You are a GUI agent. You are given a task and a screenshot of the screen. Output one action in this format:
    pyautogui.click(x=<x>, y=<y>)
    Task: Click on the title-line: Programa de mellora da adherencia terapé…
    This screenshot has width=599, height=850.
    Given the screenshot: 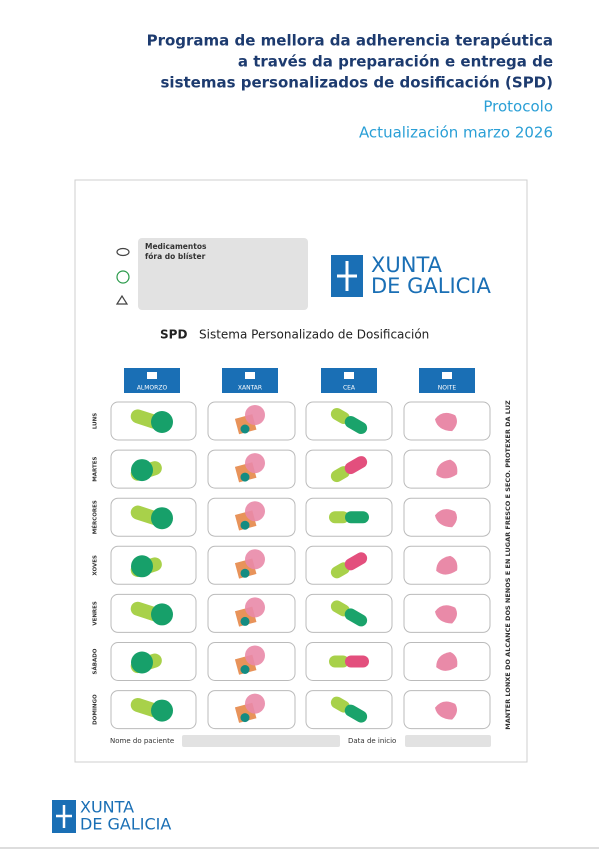 What is the action you would take?
    pyautogui.click(x=350, y=41)
    